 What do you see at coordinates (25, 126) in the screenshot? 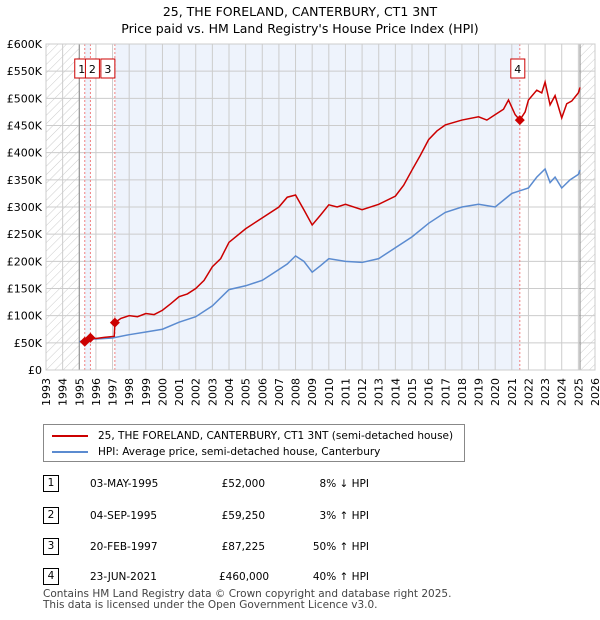
I see `y-tick-label: £450K` at bounding box center [25, 126].